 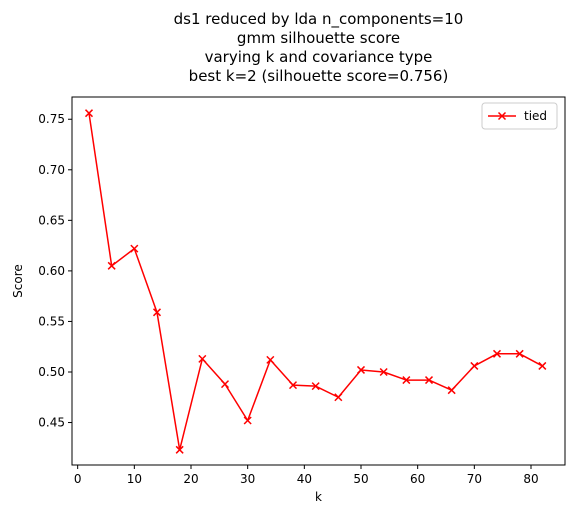 I want to click on x-tick-label: 30, so click(x=247, y=479).